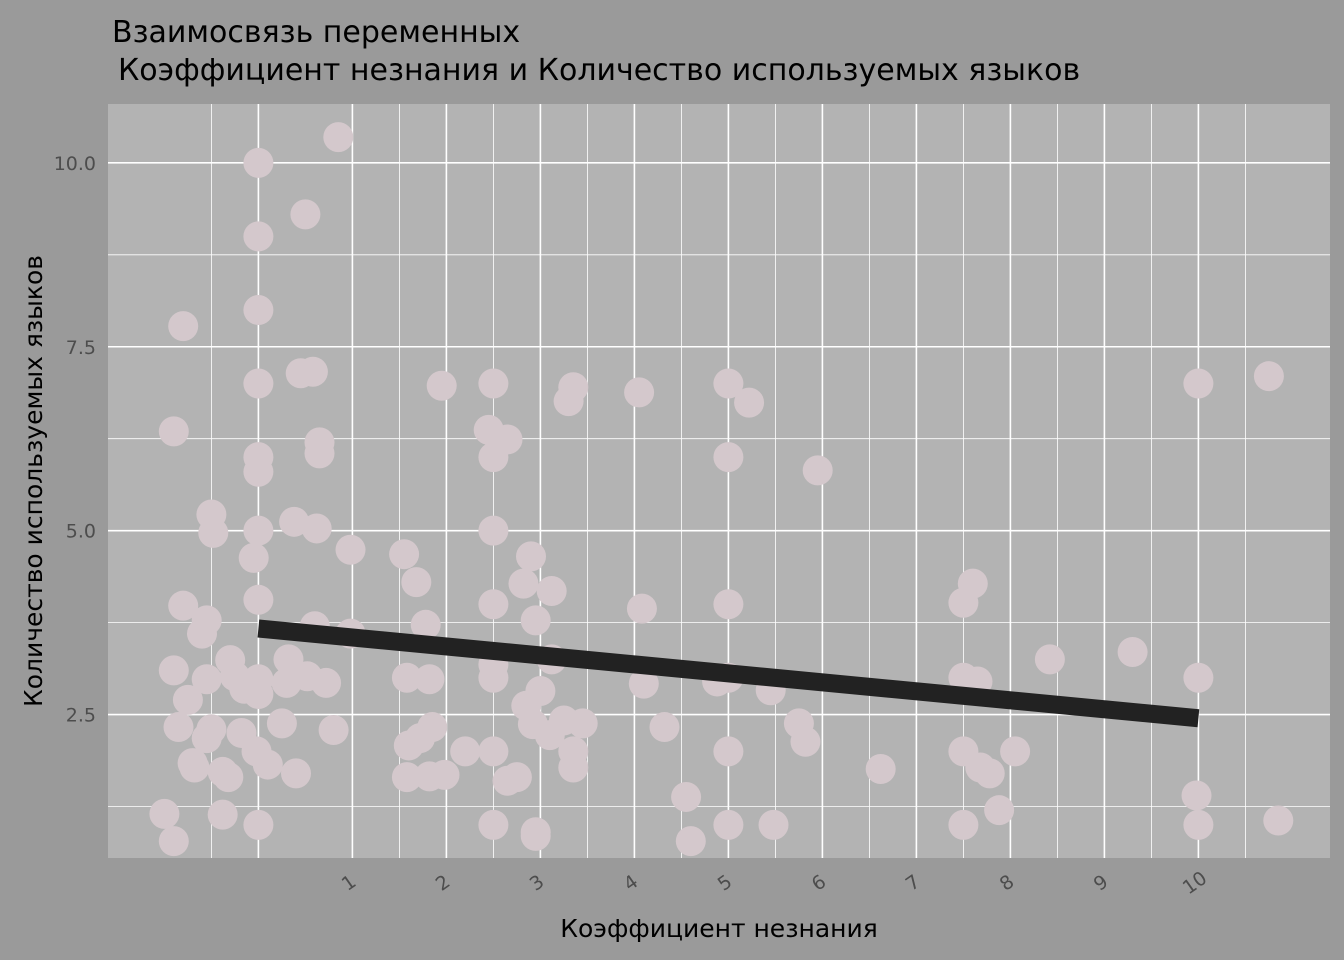  What do you see at coordinates (75, 440) in the screenshot?
I see `y-axis-ticks: 2.5 5.0 7.5 10.0` at bounding box center [75, 440].